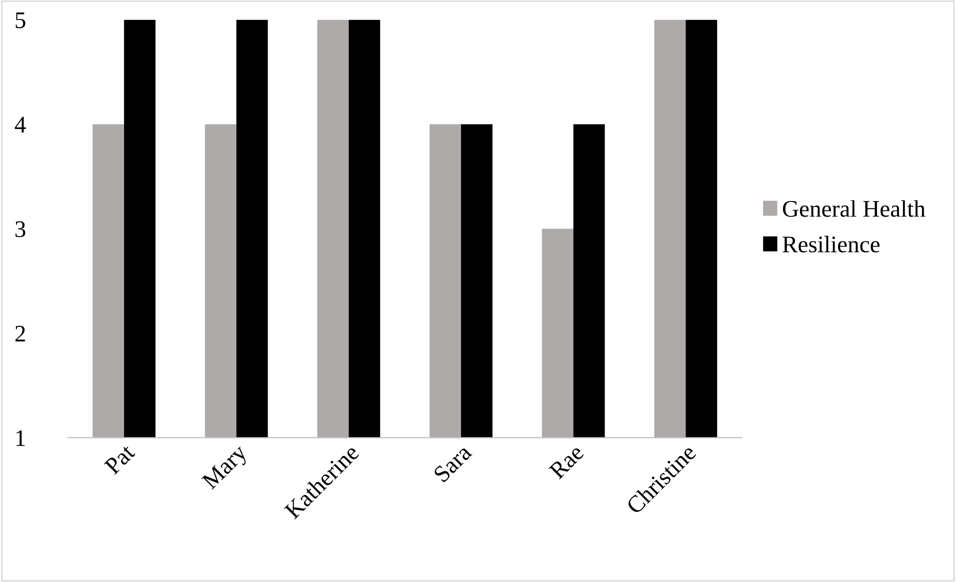  What do you see at coordinates (21, 229) in the screenshot?
I see `y-tick-label: 3` at bounding box center [21, 229].